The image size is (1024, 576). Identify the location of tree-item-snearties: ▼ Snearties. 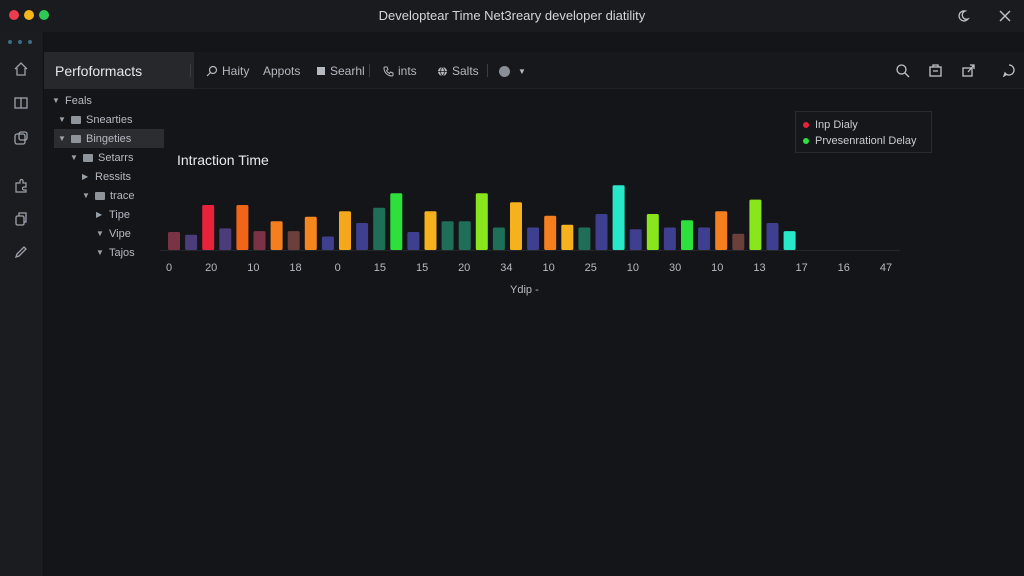
(110, 119).